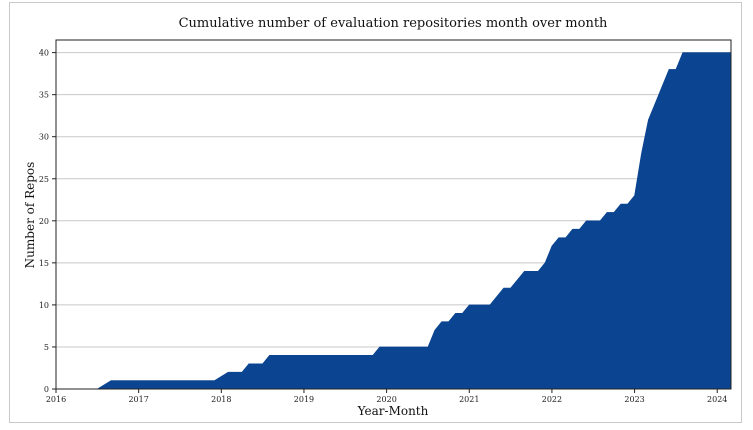  I want to click on x-tick-label: 2019, so click(304, 399).